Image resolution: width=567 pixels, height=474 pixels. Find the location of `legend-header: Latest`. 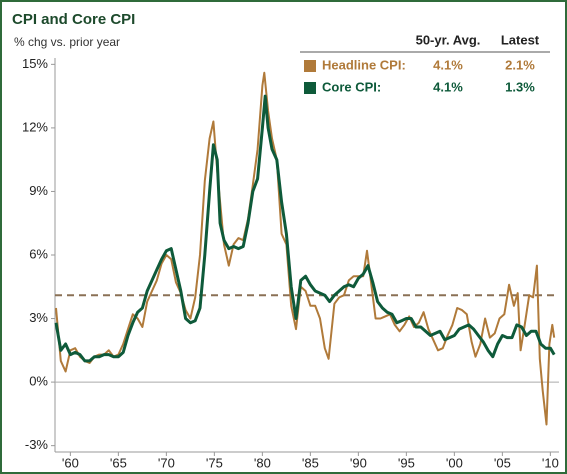

legend-header: Latest is located at coordinates (520, 39).